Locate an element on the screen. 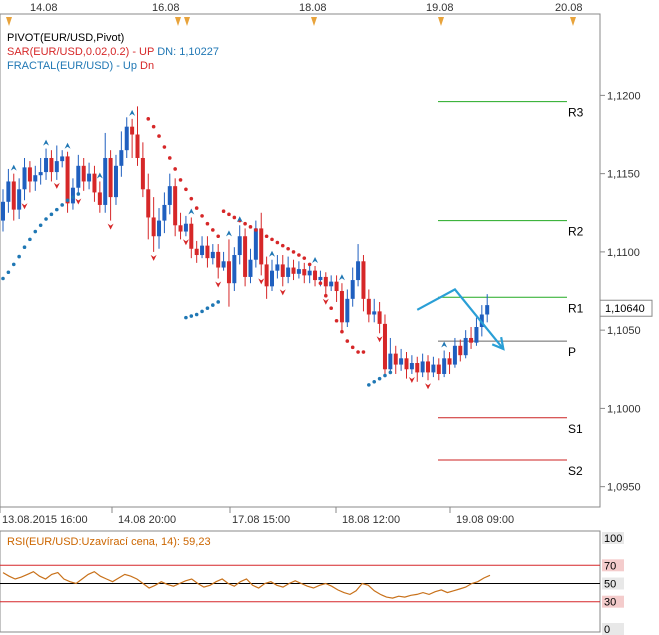 The image size is (659, 635). rsi-line is located at coordinates (246, 585).